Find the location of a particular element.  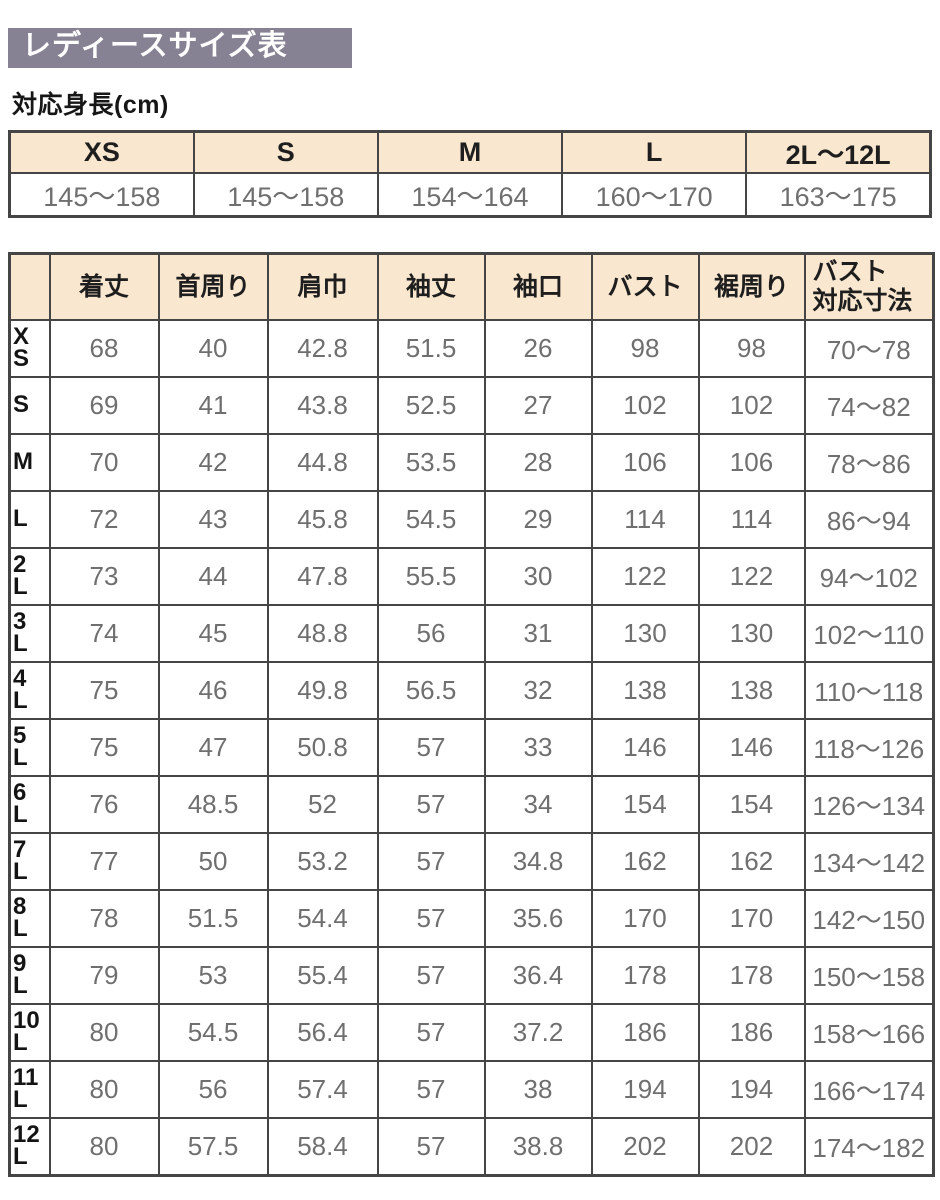

measurement-cell: 79 is located at coordinates (104, 975).